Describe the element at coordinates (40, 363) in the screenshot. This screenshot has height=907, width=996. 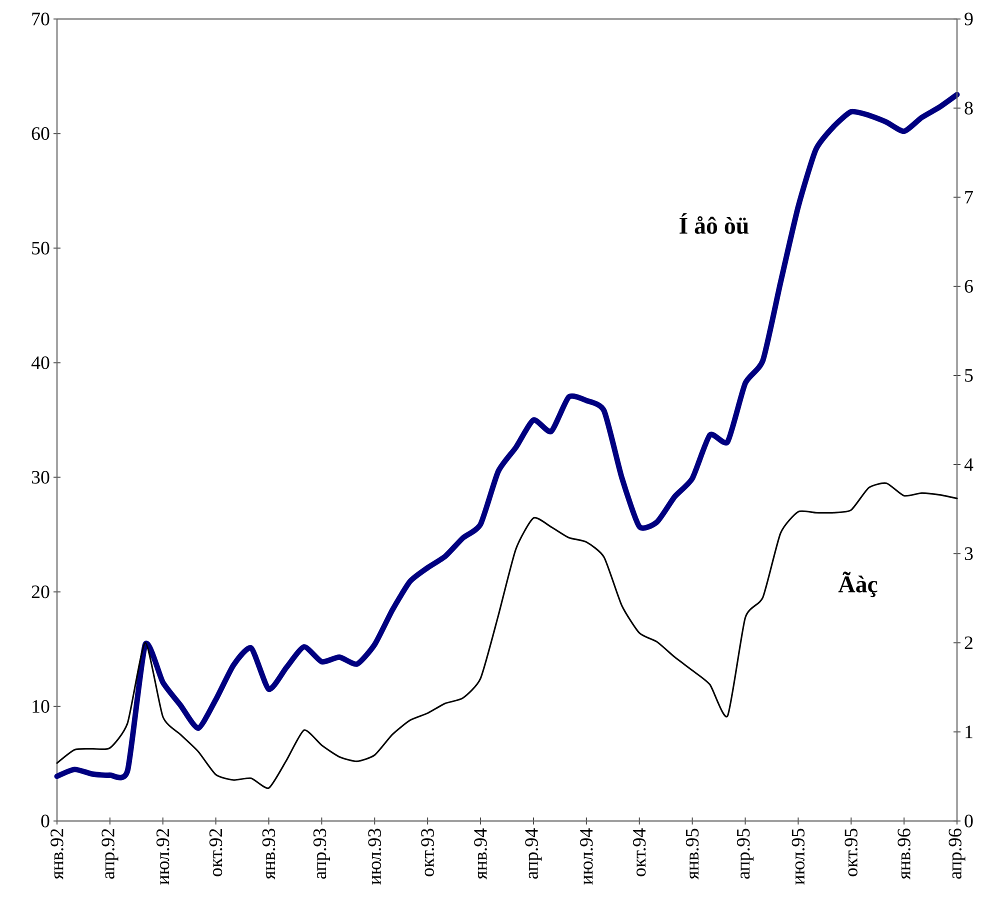
I see `y-tick-label: 40` at that location.